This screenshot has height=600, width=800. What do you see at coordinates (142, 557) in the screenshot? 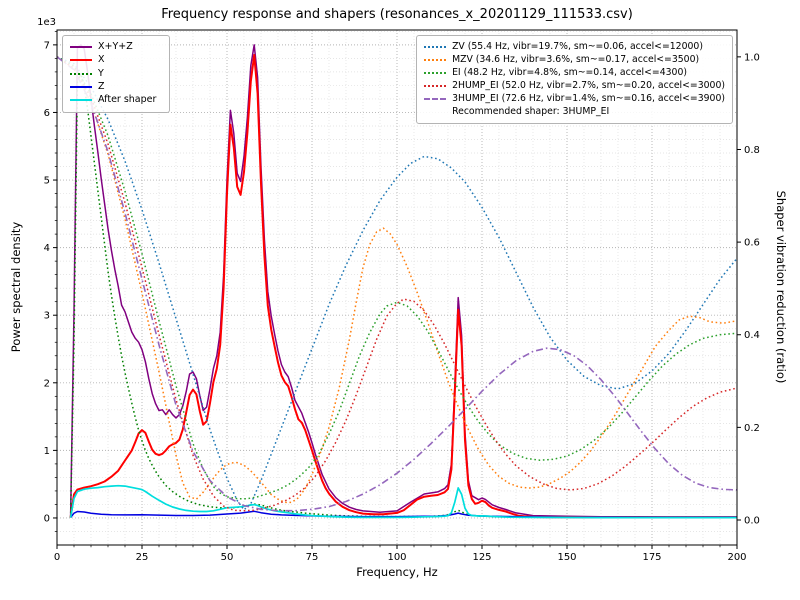
I see `x-tick-label: 25` at bounding box center [142, 557].